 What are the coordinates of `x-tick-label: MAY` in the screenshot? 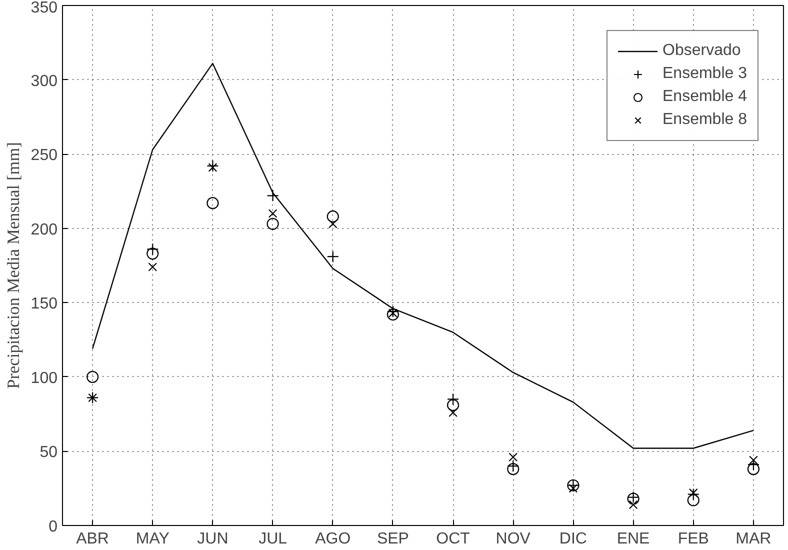 It's located at (153, 539).